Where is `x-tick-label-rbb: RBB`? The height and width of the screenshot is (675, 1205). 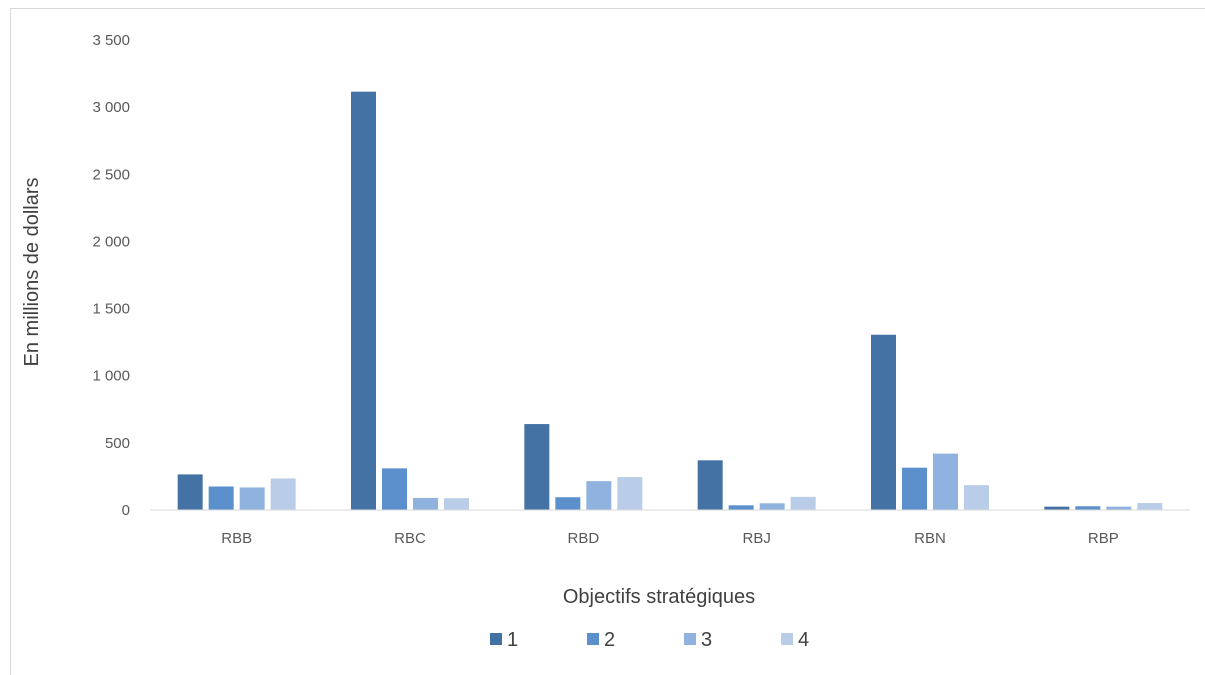
x-tick-label-rbb: RBB is located at coordinates (236, 538).